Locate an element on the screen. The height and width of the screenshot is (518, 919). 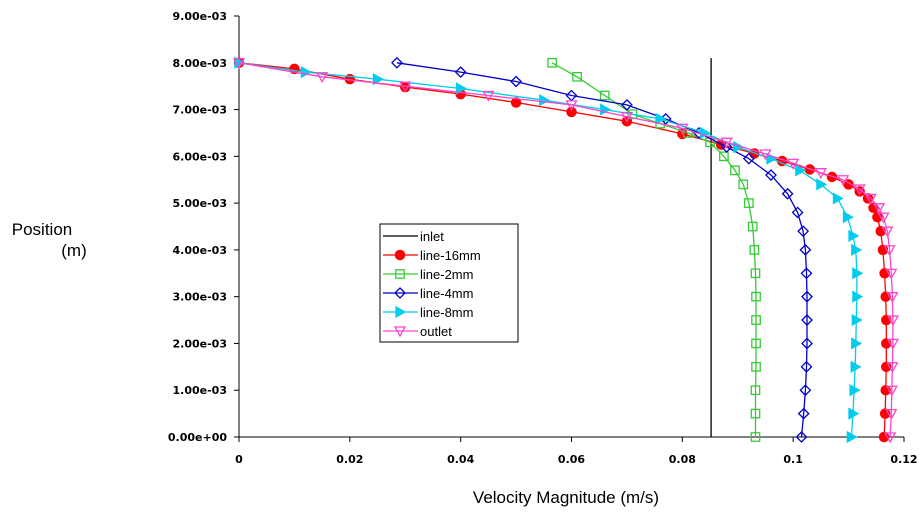
legend-entry: line-16mm is located at coordinates (432, 255).